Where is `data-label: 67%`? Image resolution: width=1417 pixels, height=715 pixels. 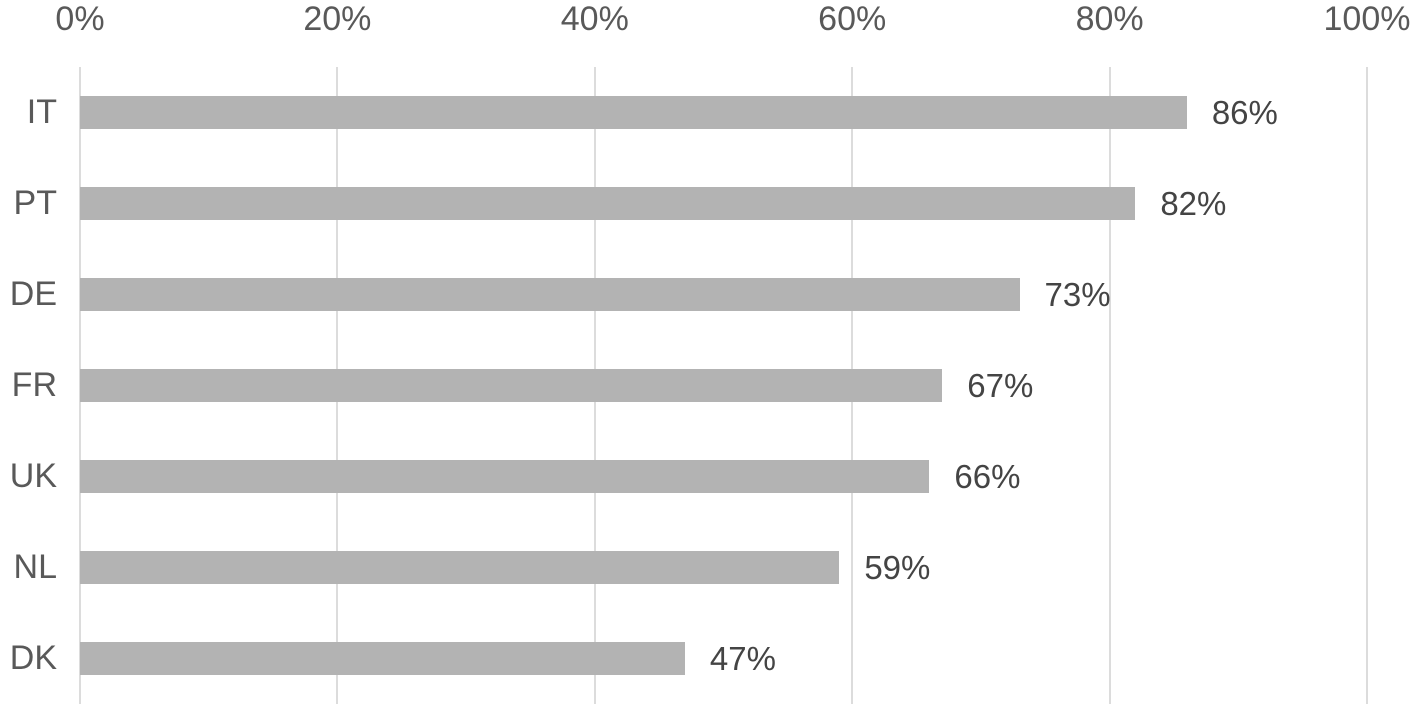 data-label: 67% is located at coordinates (1000, 385).